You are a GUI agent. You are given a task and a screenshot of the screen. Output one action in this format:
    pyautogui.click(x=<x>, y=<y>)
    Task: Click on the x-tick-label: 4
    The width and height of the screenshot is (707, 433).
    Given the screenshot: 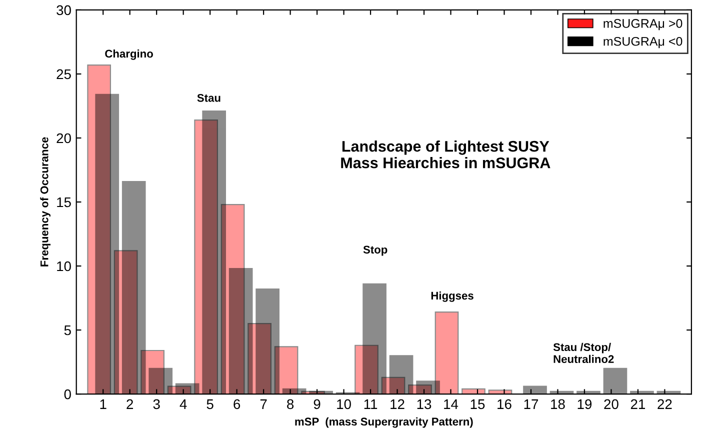 What is the action you would take?
    pyautogui.click(x=183, y=404)
    